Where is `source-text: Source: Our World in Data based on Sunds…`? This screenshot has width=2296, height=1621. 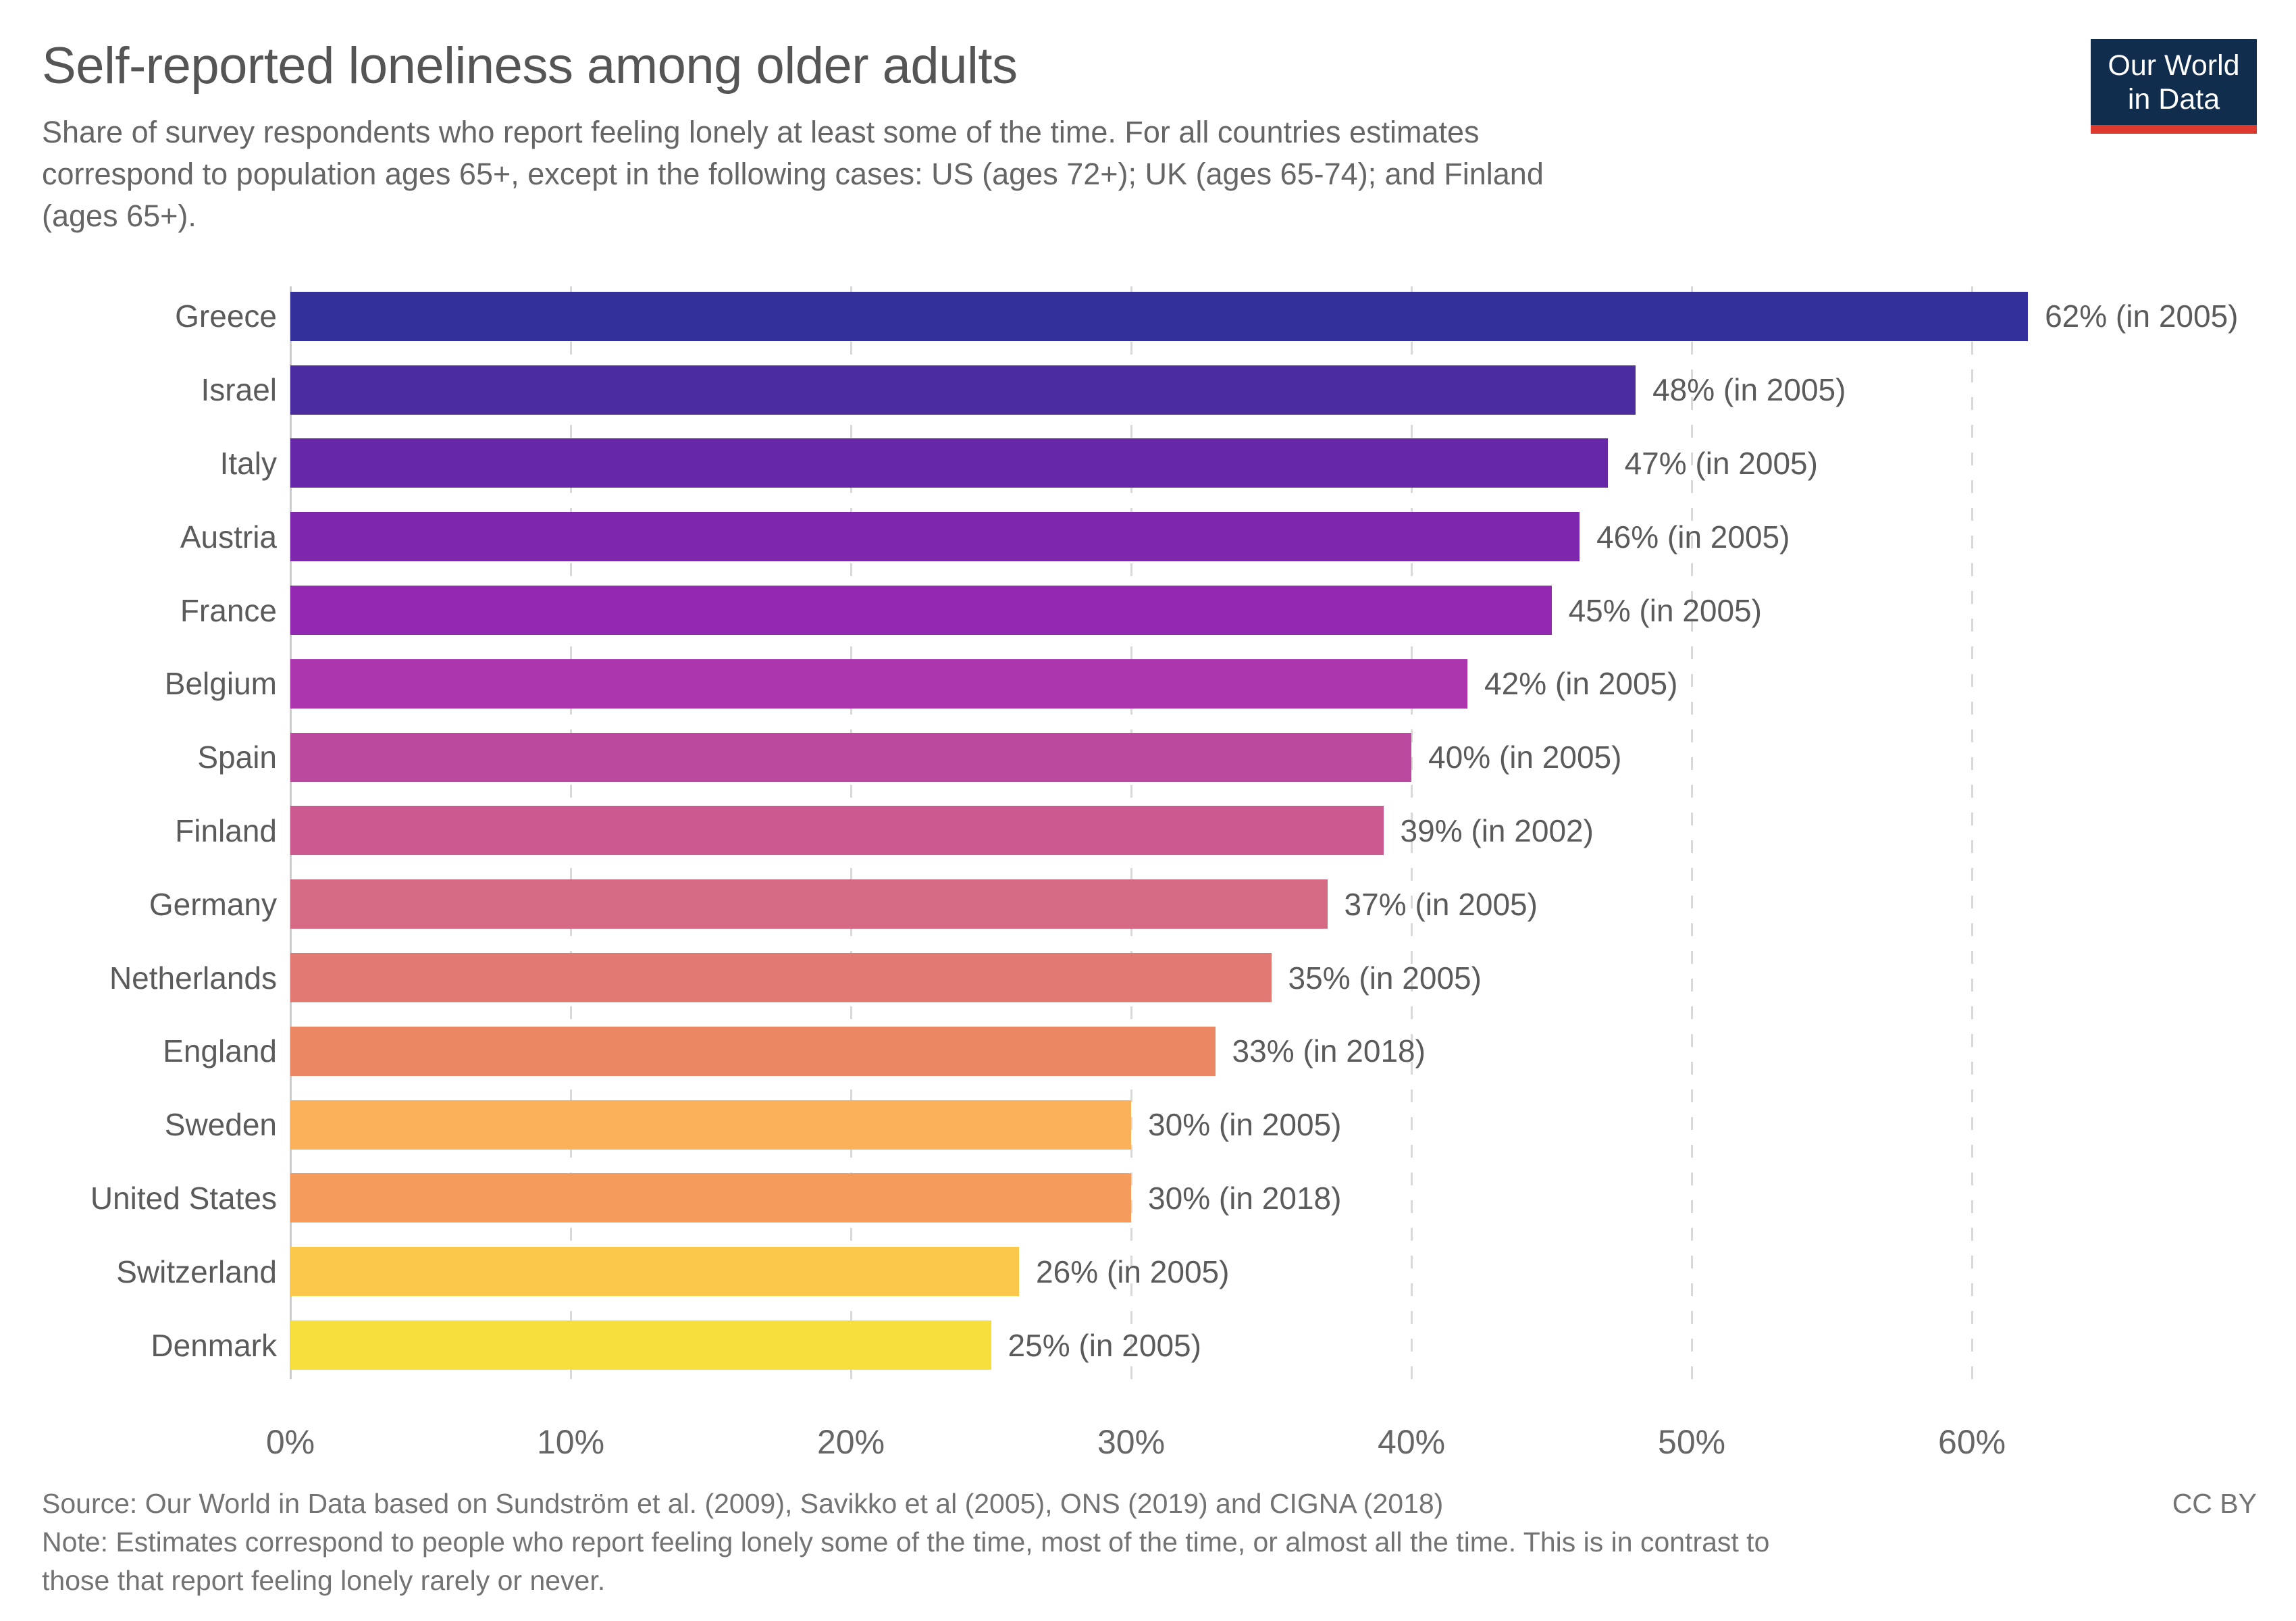
source-text: Source: Our World in Data based on Sunds… is located at coordinates (743, 1503).